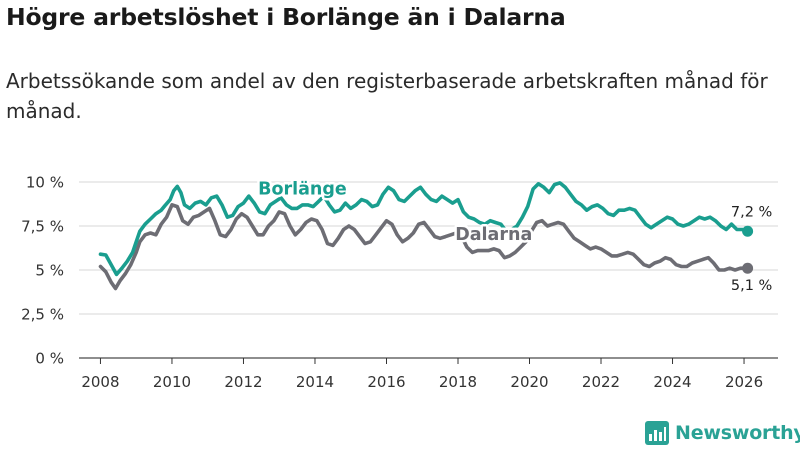 The height and width of the screenshot is (450, 800). Describe the element at coordinates (42, 315) in the screenshot. I see `y-tick-label: 2,5 %` at that location.